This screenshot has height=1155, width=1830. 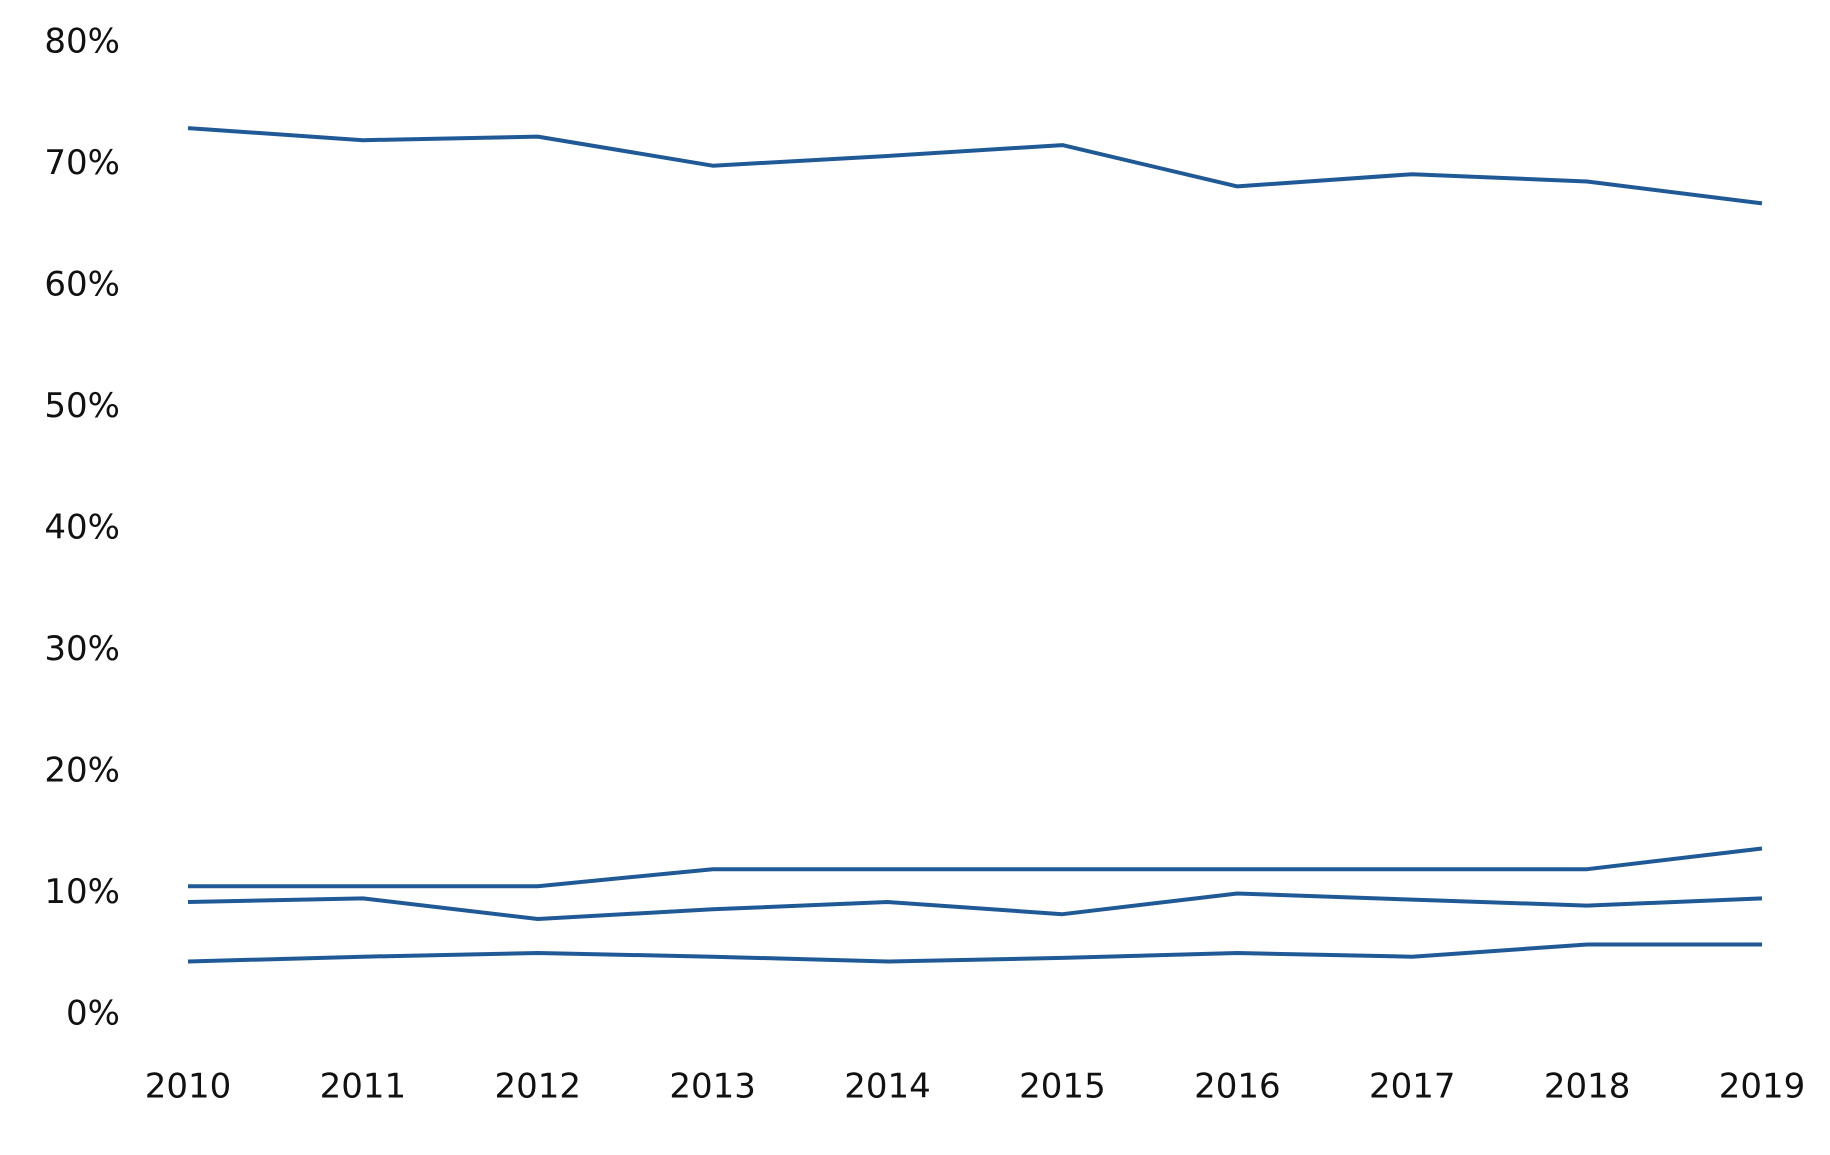 What do you see at coordinates (975, 1087) in the screenshot?
I see `x-axis: 2010 2011 2012 2013 2014 2015 2016 2017 2018 2019` at bounding box center [975, 1087].